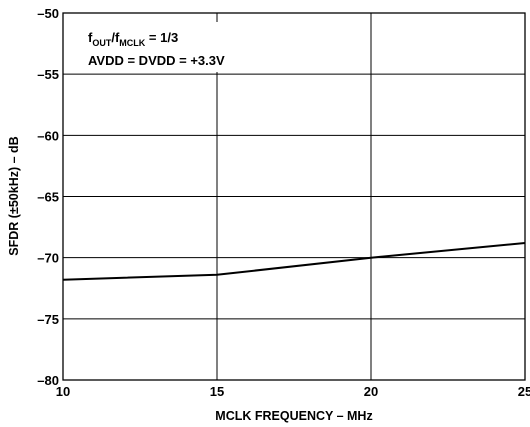 This screenshot has width=530, height=427. I want to click on y-tick-label: –65, so click(48, 197).